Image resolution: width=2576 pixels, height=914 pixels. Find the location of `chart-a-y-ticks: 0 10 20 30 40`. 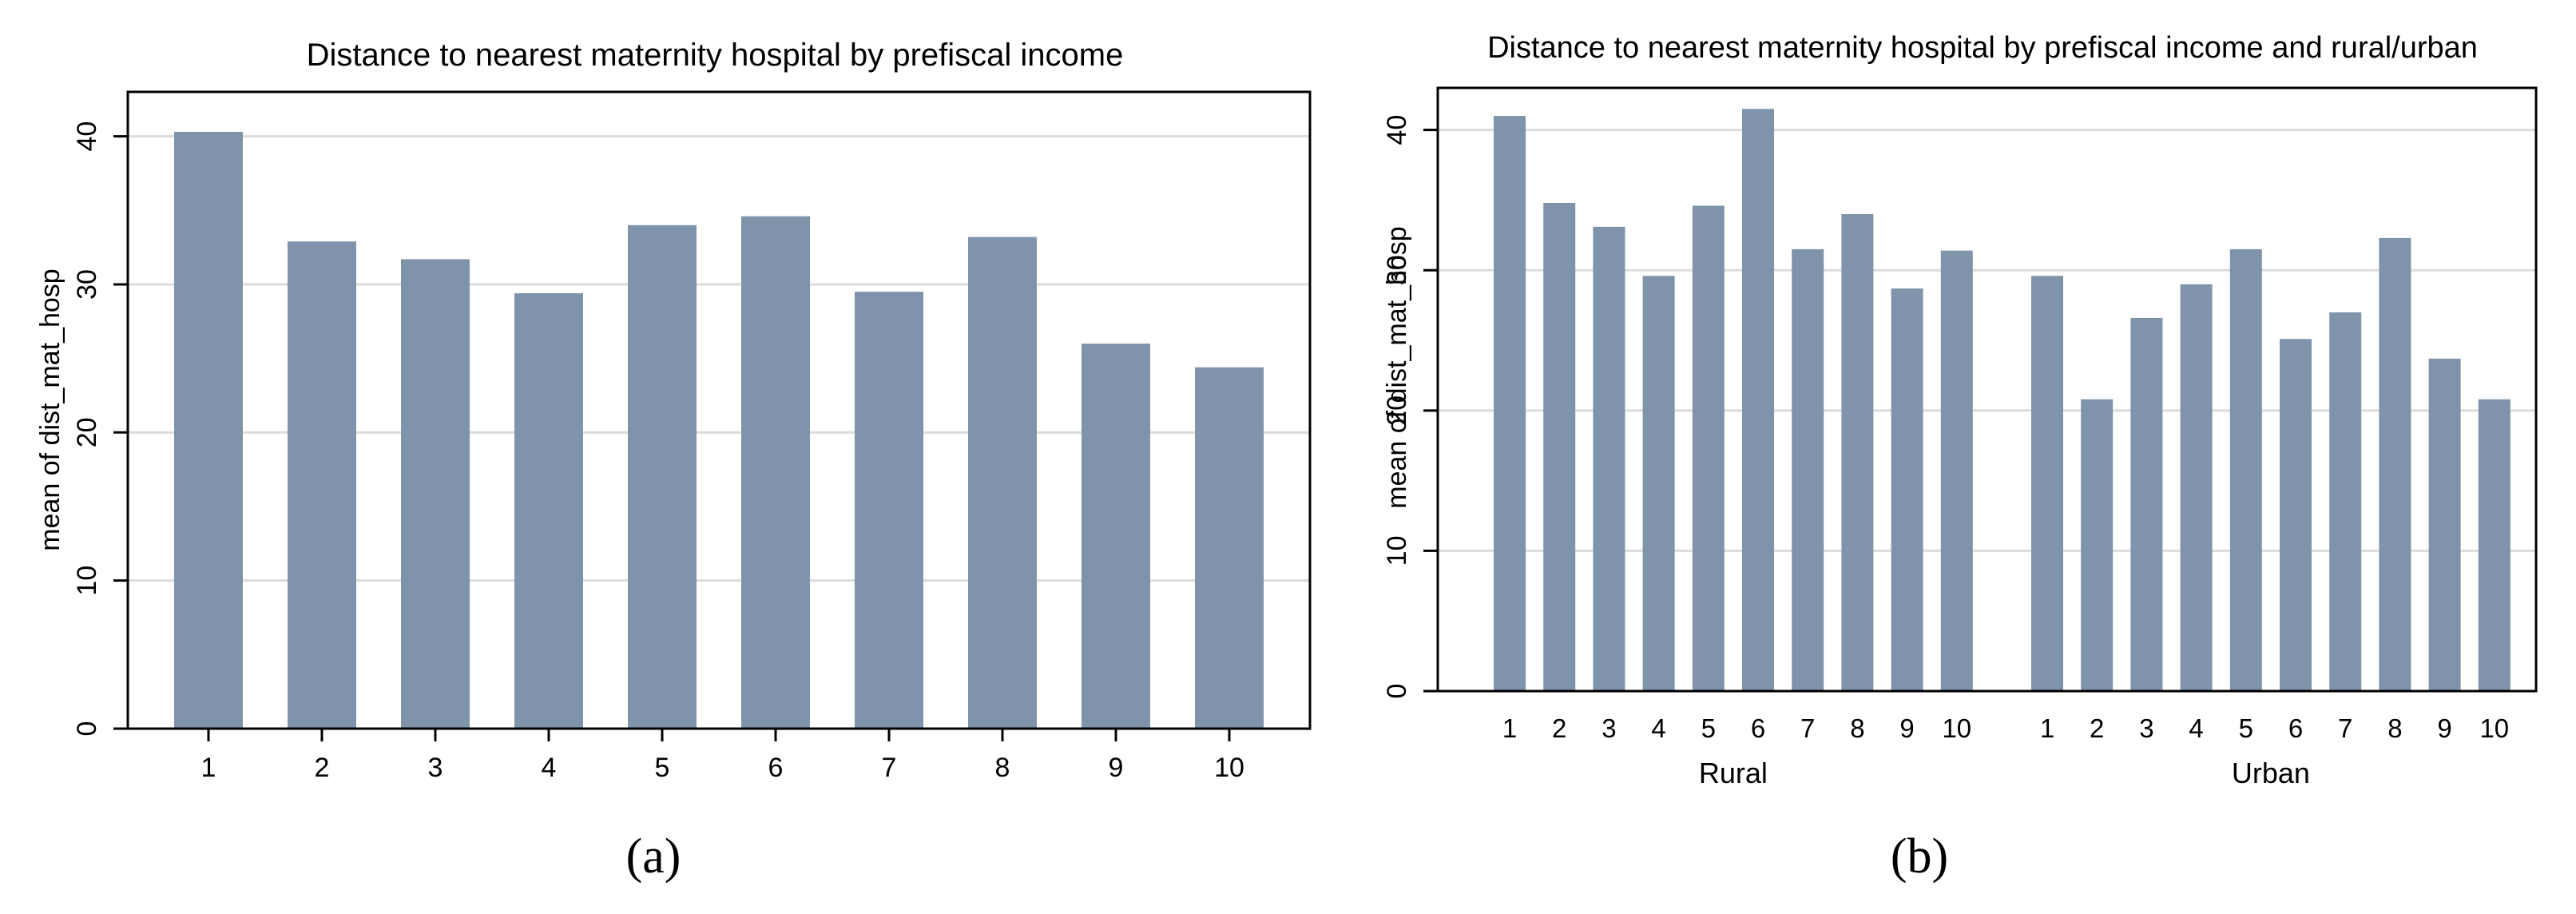

chart-a-y-ticks: 0 10 20 30 40 is located at coordinates (100, 429).